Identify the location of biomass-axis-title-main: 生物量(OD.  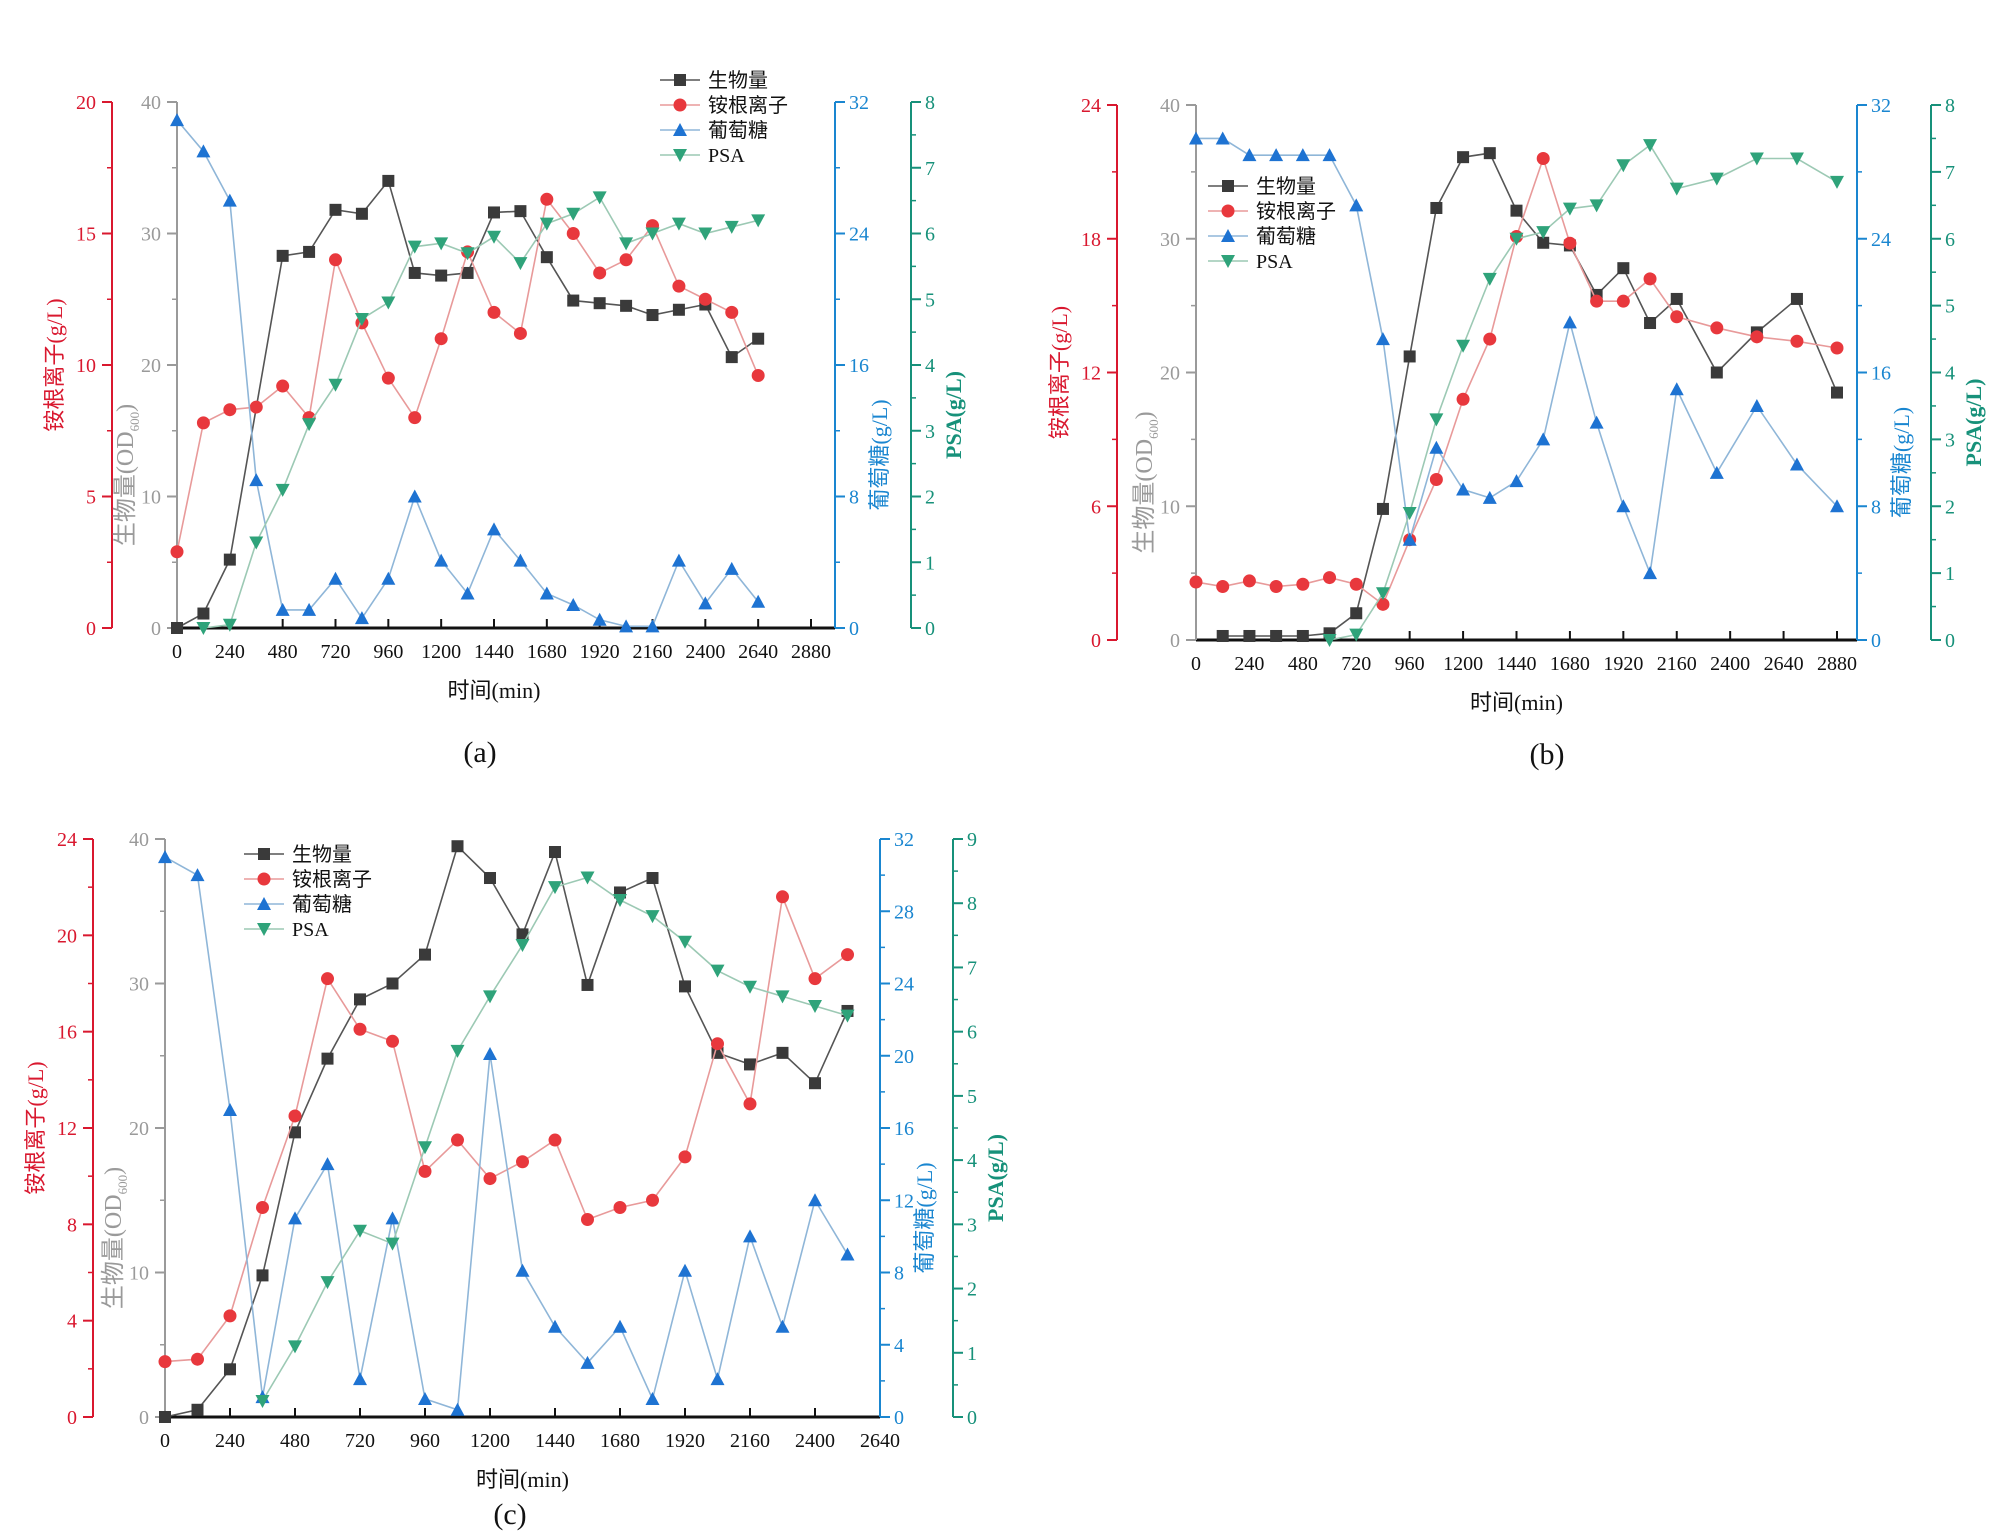
(113, 1251).